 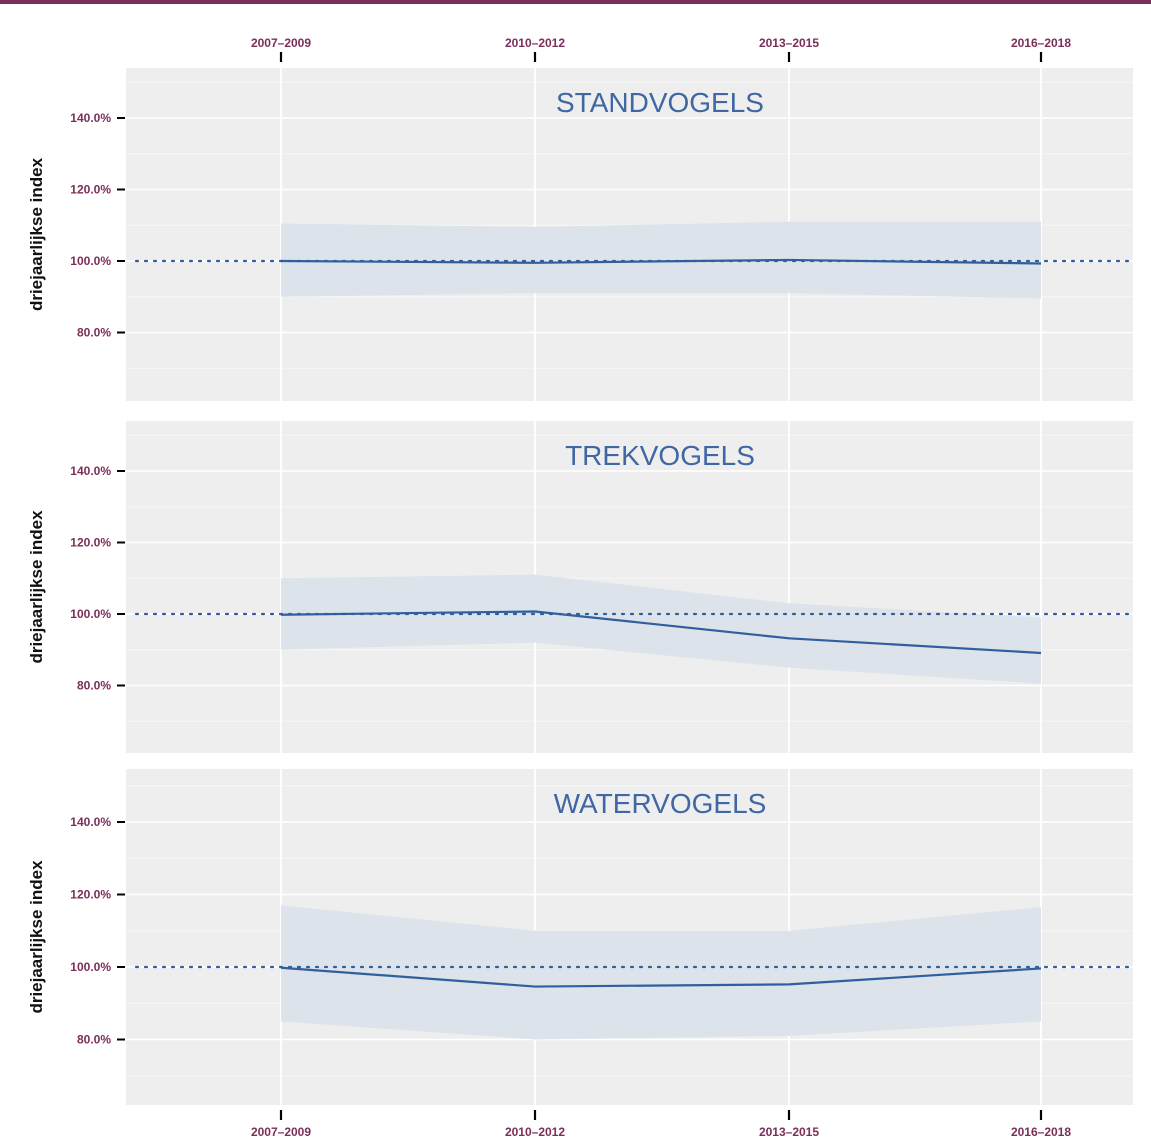 I want to click on bottom-x-tick-label: 2010–2012, so click(x=535, y=1132).